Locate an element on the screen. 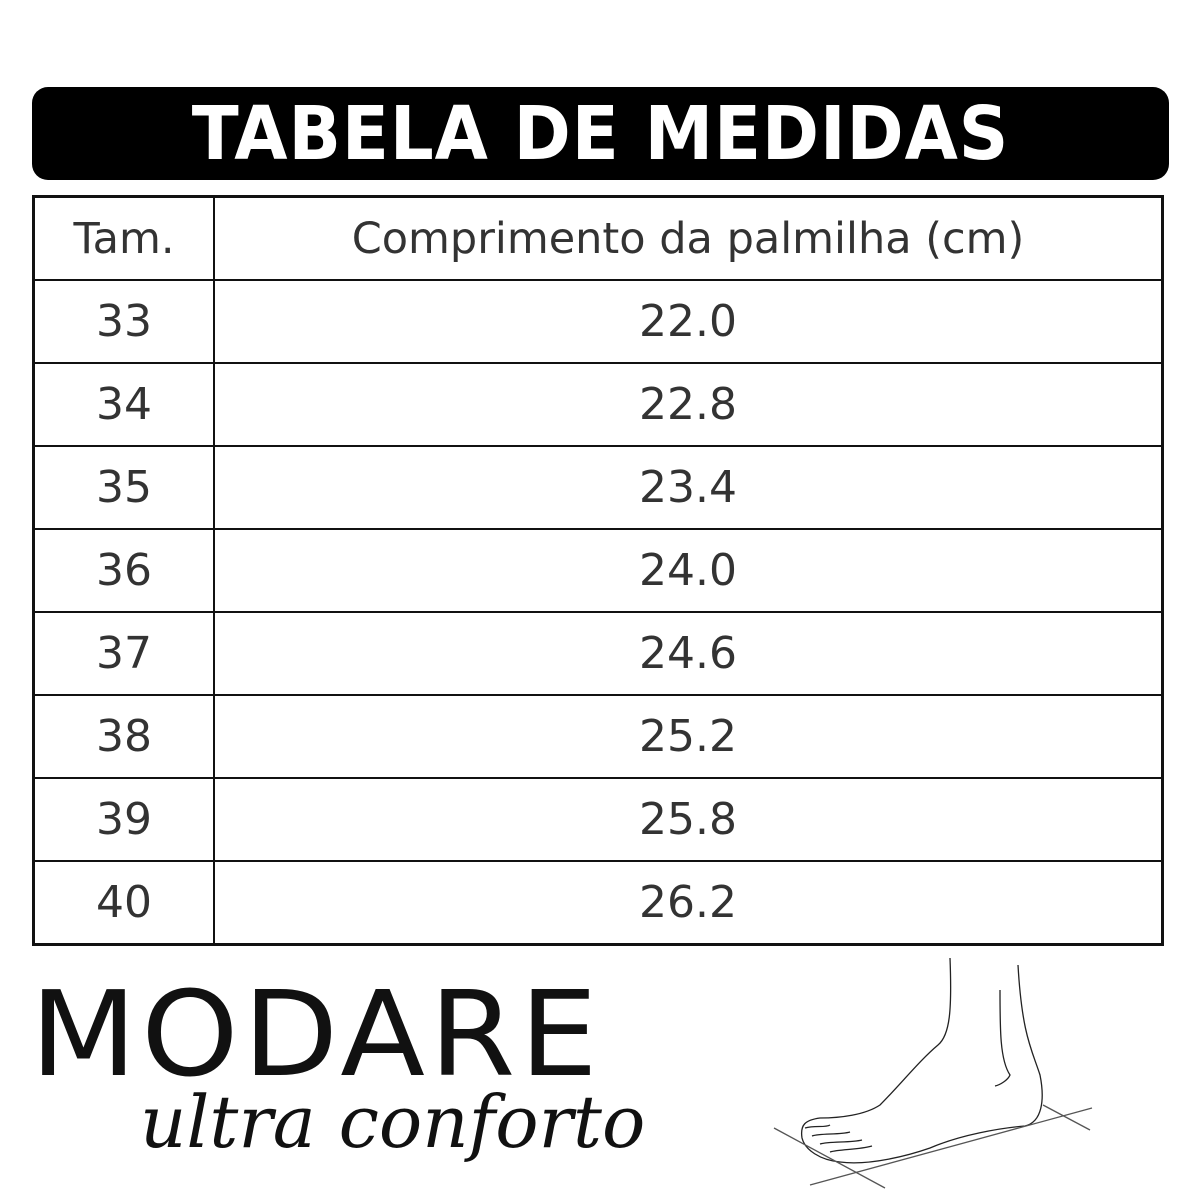 The width and height of the screenshot is (1200, 1200). table-row: 34 22.8 is located at coordinates (598, 404).